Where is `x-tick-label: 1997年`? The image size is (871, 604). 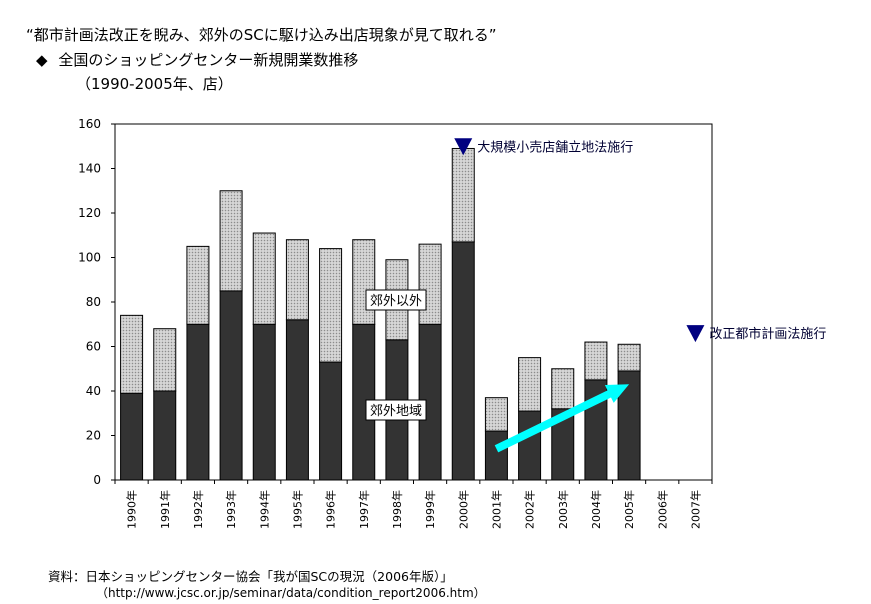 x-tick-label: 1997年 is located at coordinates (364, 509).